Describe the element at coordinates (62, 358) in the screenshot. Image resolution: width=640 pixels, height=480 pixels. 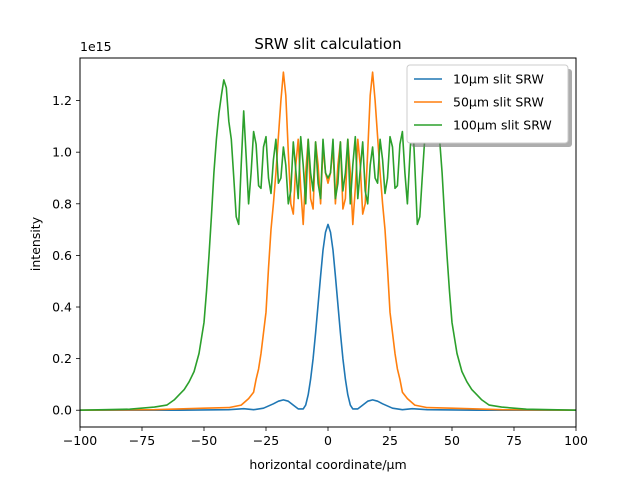
I see `y-tick-label: 0.2` at that location.